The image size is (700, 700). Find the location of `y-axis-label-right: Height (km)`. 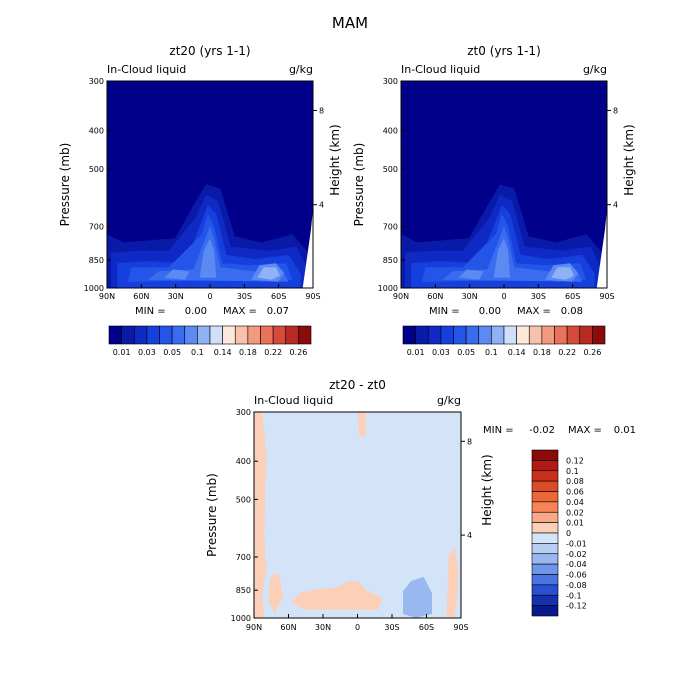

y-axis-label-right: Height (km) is located at coordinates (629, 159).